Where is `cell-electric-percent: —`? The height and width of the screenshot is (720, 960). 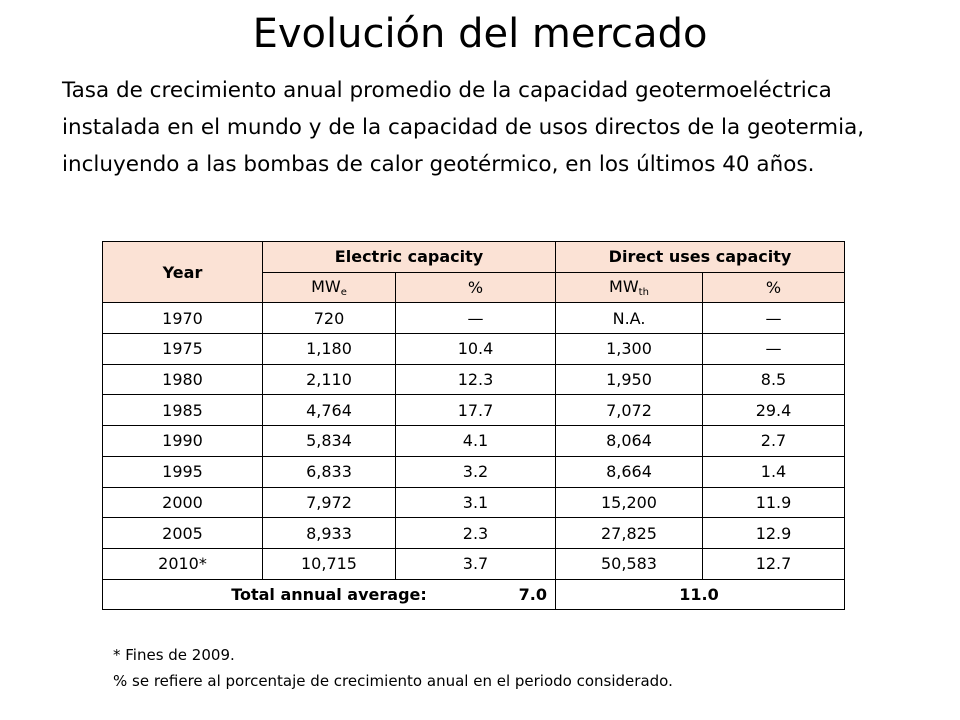
cell-electric-percent: — is located at coordinates (475, 318).